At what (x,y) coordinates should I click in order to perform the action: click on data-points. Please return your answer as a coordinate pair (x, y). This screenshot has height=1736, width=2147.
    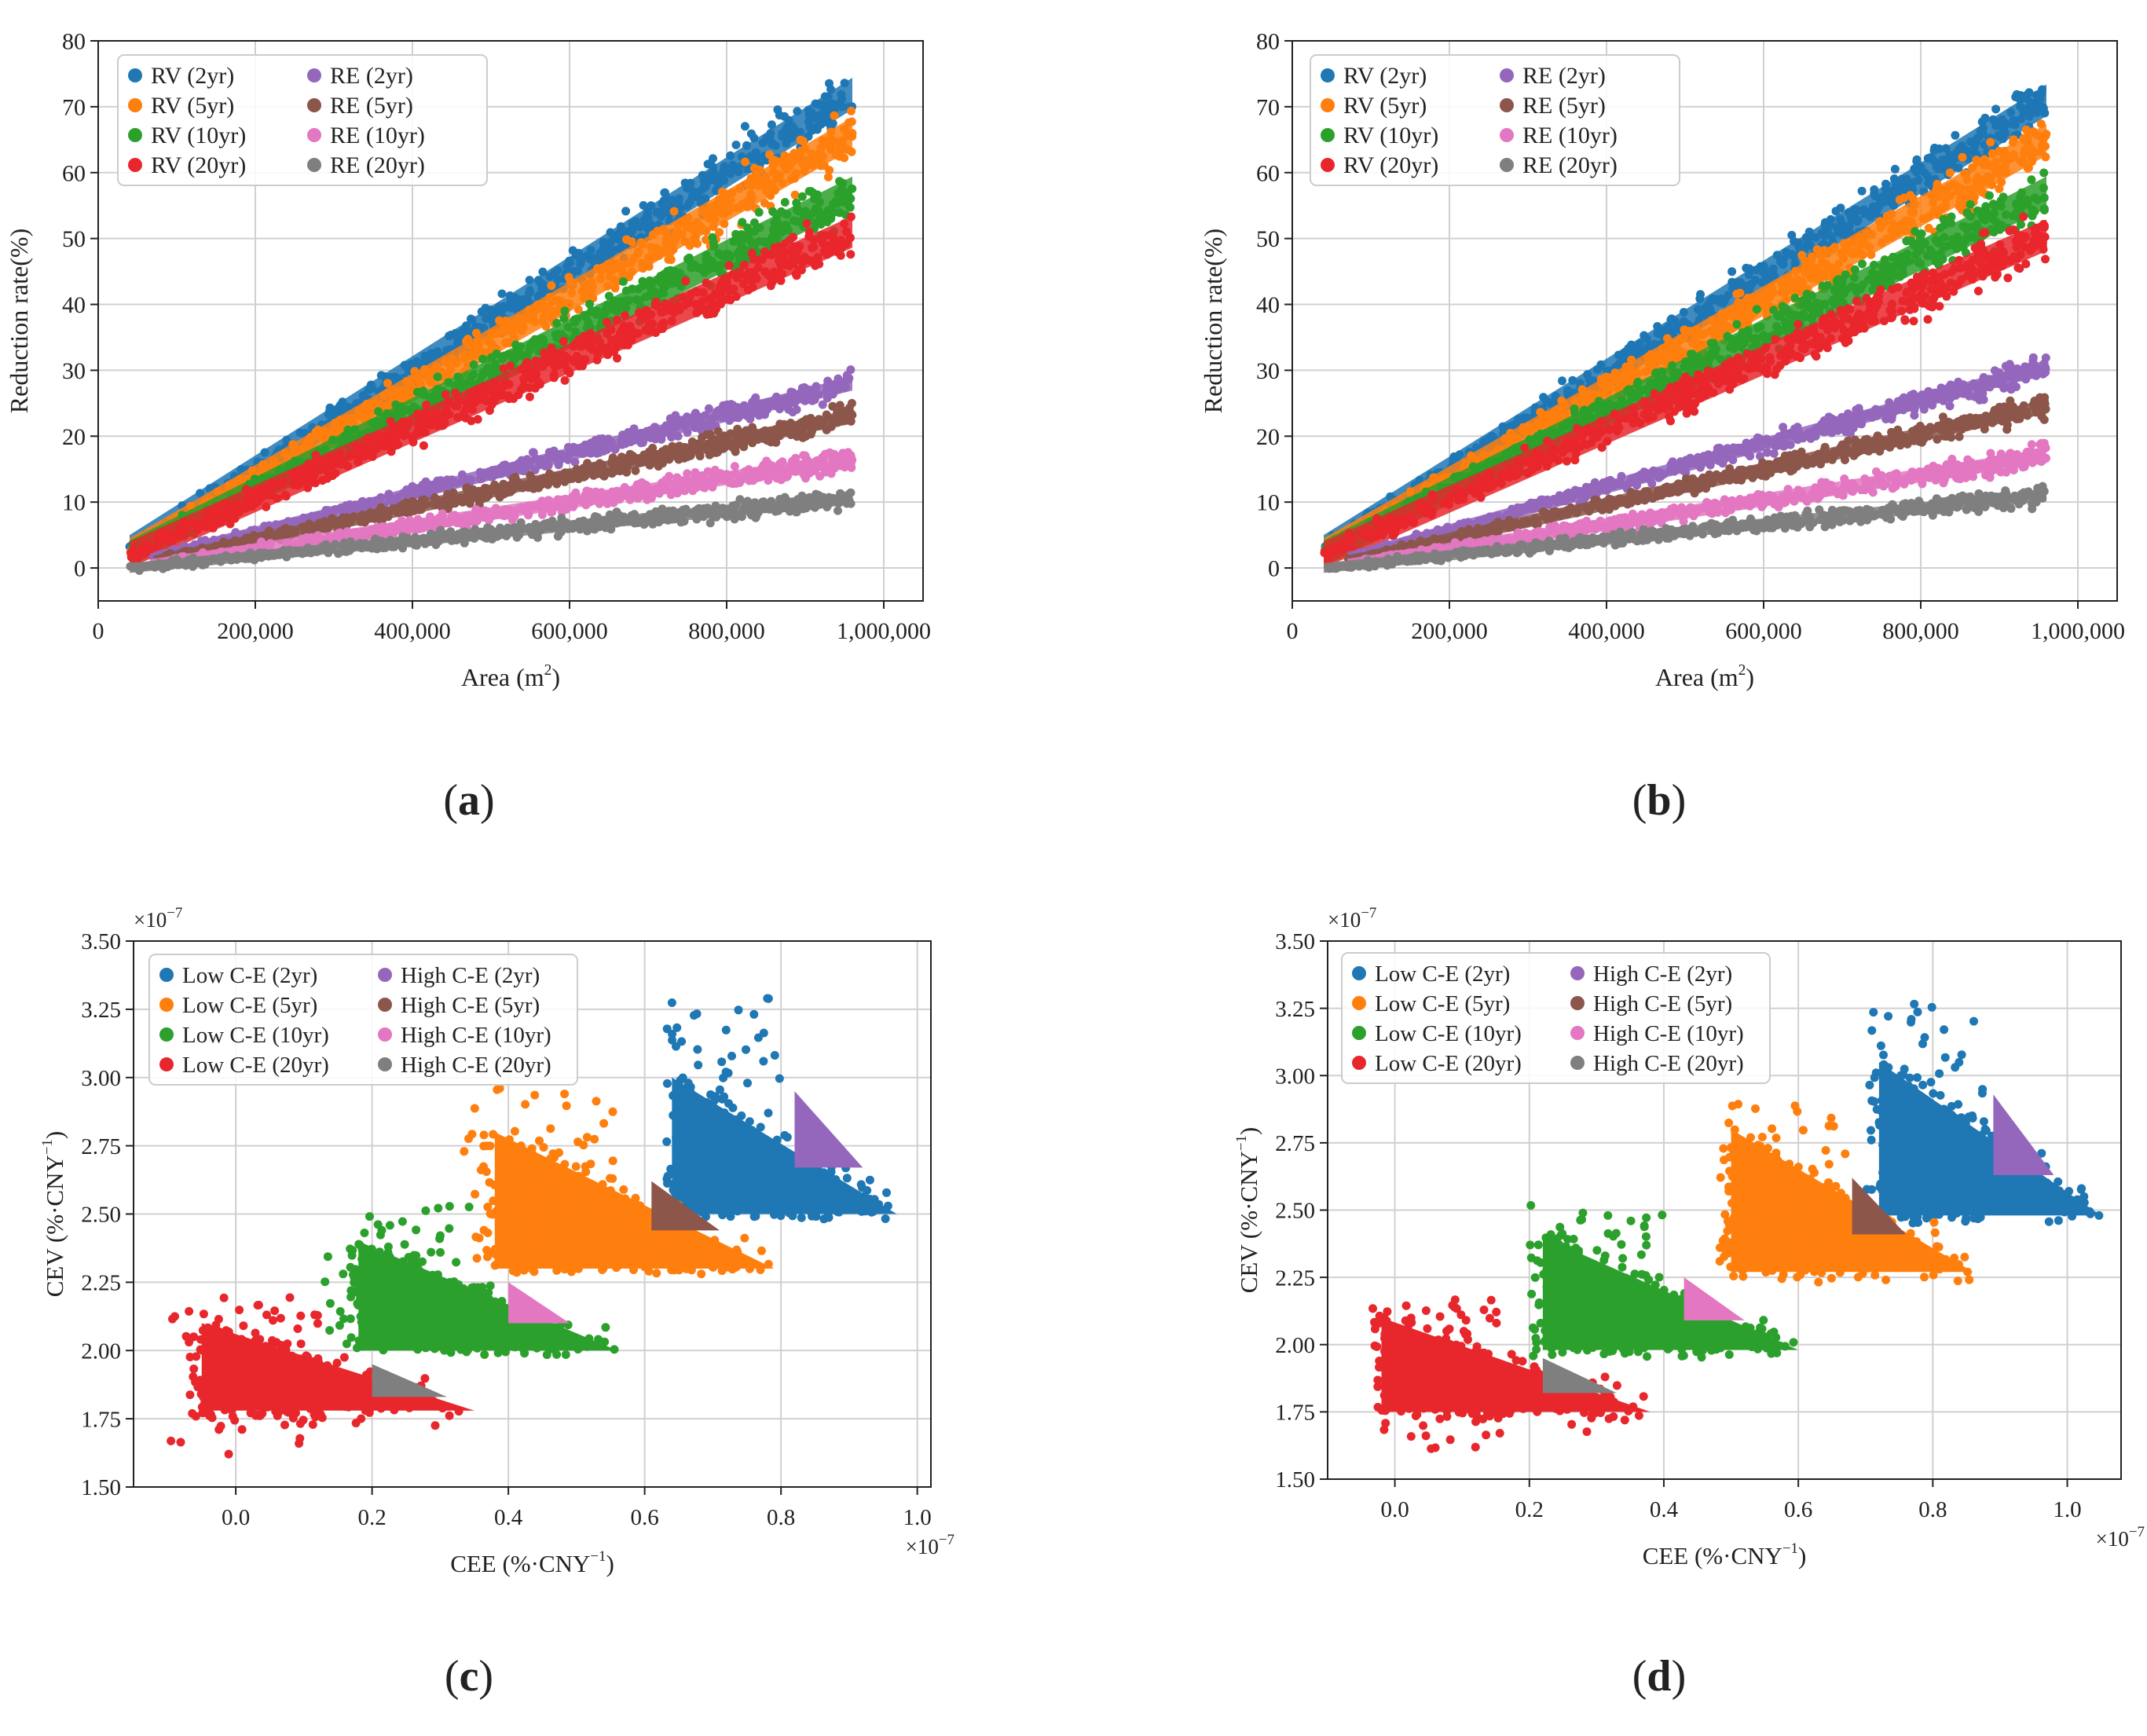
    Looking at the image, I should click on (491, 326).